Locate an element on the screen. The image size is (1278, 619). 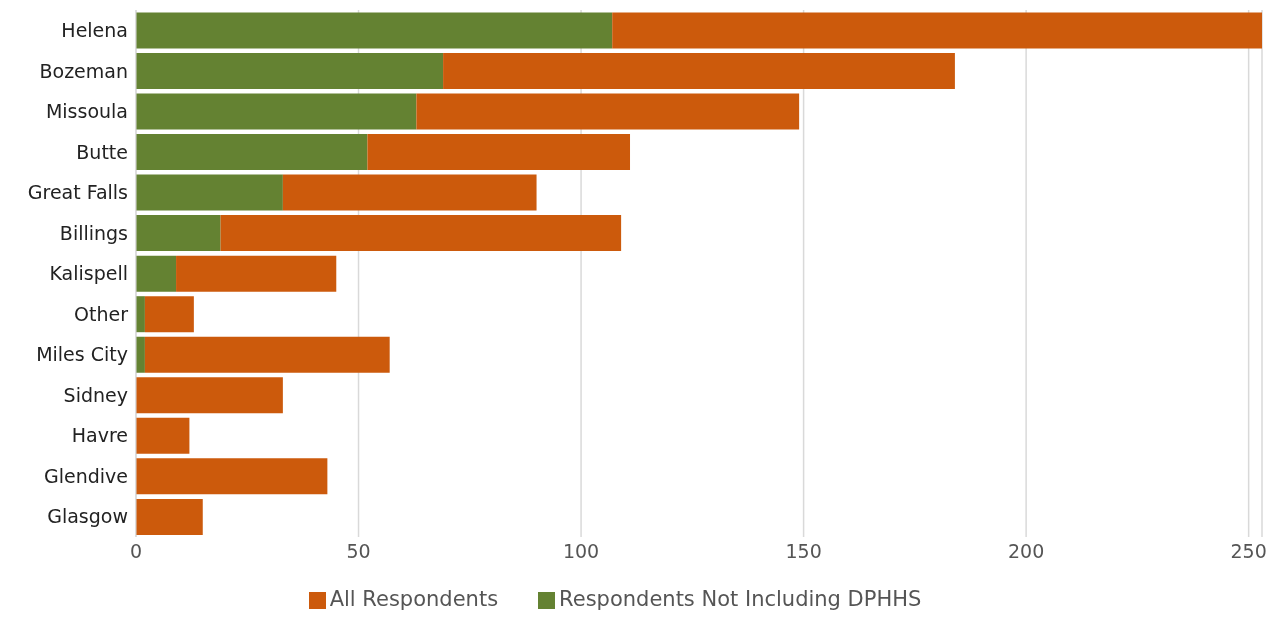
x-tick-label: 0 is located at coordinates (136, 551).